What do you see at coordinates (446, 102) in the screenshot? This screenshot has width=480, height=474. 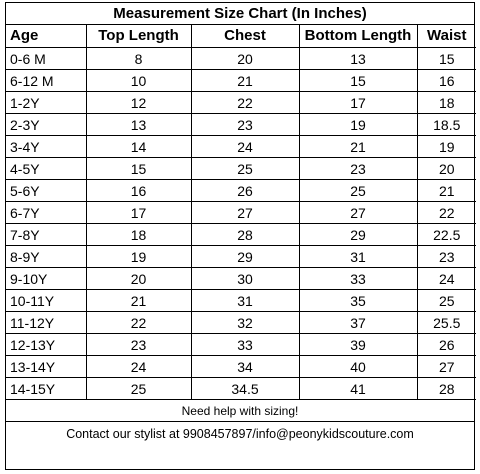 I see `cell-waist: 18` at bounding box center [446, 102].